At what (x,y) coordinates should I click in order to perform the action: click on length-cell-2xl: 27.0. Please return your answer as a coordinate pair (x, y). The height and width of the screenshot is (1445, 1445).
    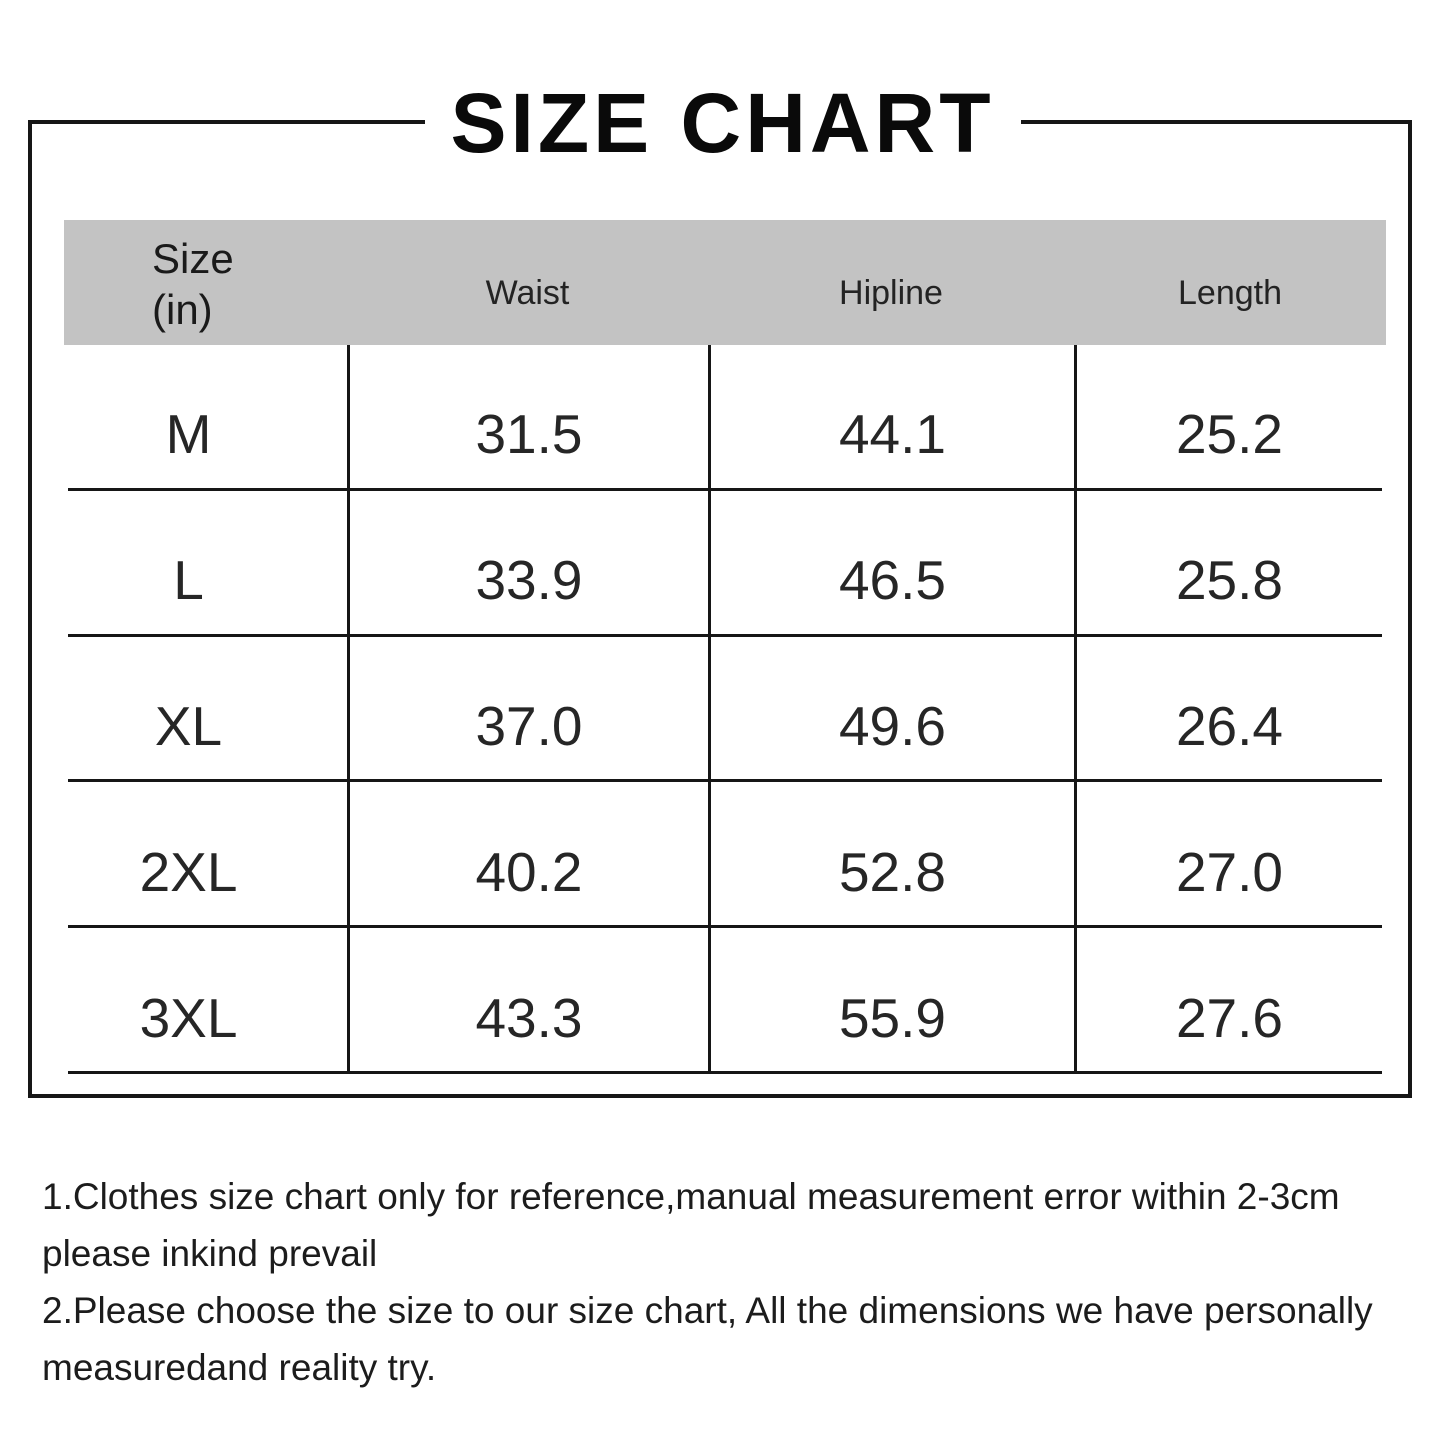
    Looking at the image, I should click on (1228, 855).